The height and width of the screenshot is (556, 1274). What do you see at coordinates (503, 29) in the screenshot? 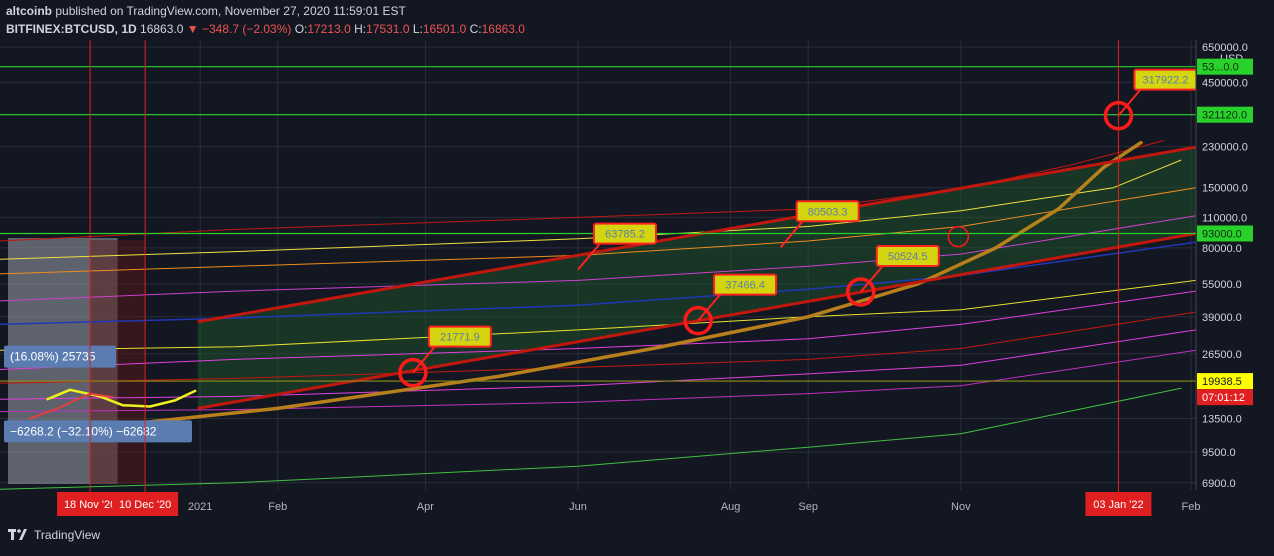
I see `close-value: 16863.0` at bounding box center [503, 29].